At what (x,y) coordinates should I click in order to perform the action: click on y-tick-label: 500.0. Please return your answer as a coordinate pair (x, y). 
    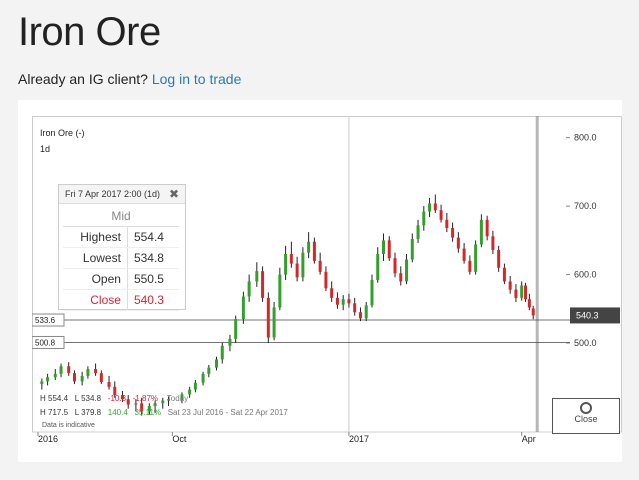
    Looking at the image, I should click on (585, 343).